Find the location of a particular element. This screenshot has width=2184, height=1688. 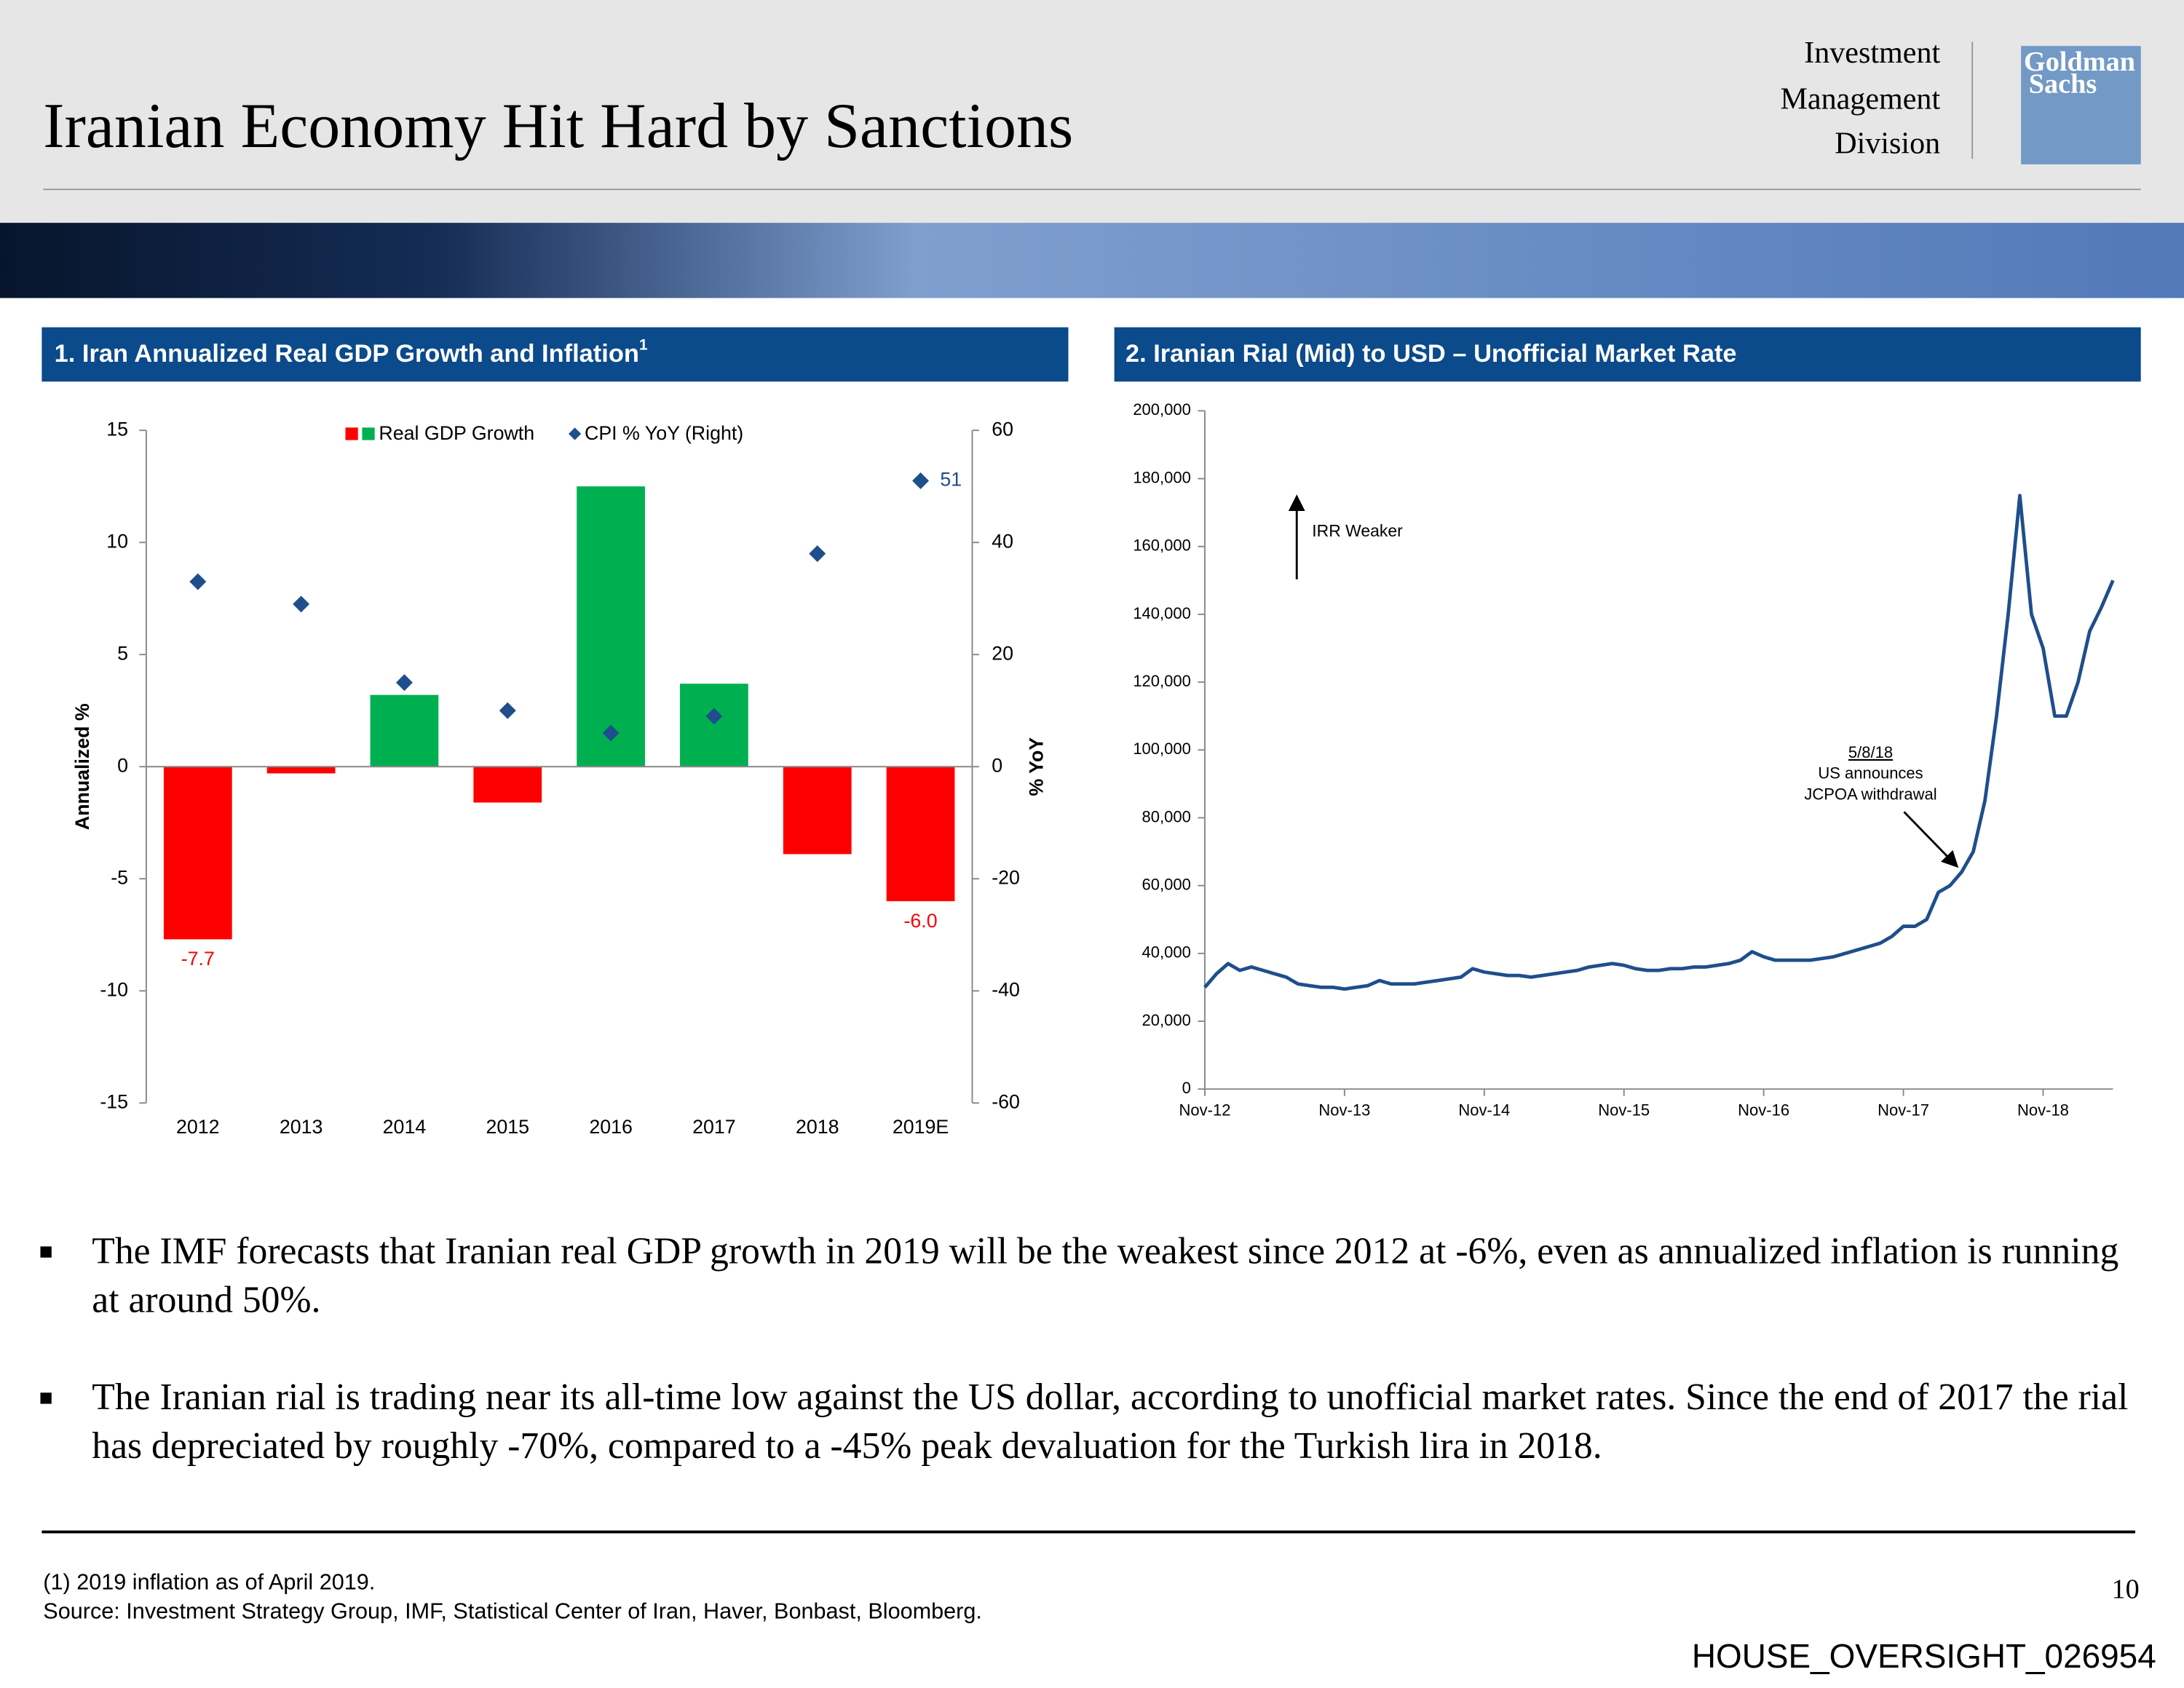

header-bg is located at coordinates (1092, 111).